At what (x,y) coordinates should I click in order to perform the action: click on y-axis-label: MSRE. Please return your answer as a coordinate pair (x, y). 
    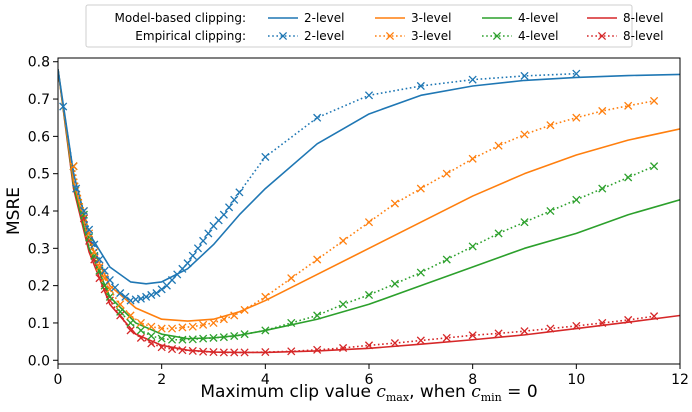
    Looking at the image, I should click on (14, 211).